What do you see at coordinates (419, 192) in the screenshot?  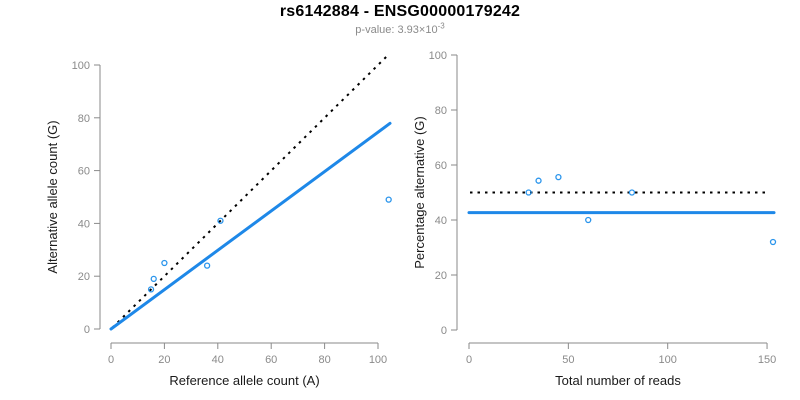 I see `y-axis-title: Percentage alternative (G)` at bounding box center [419, 192].